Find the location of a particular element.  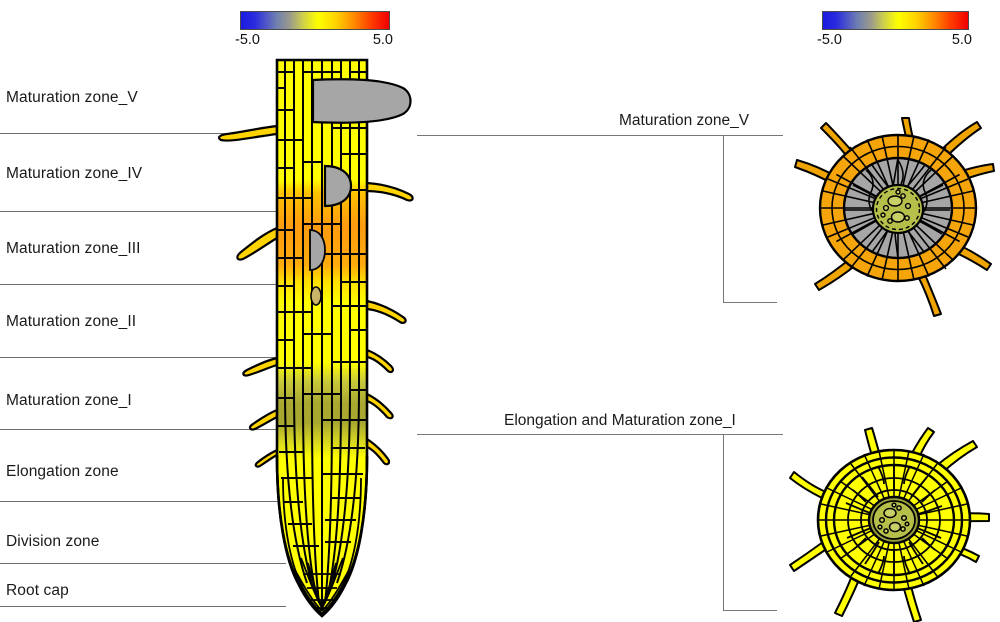

root-hairs-left is located at coordinates (248, 296).